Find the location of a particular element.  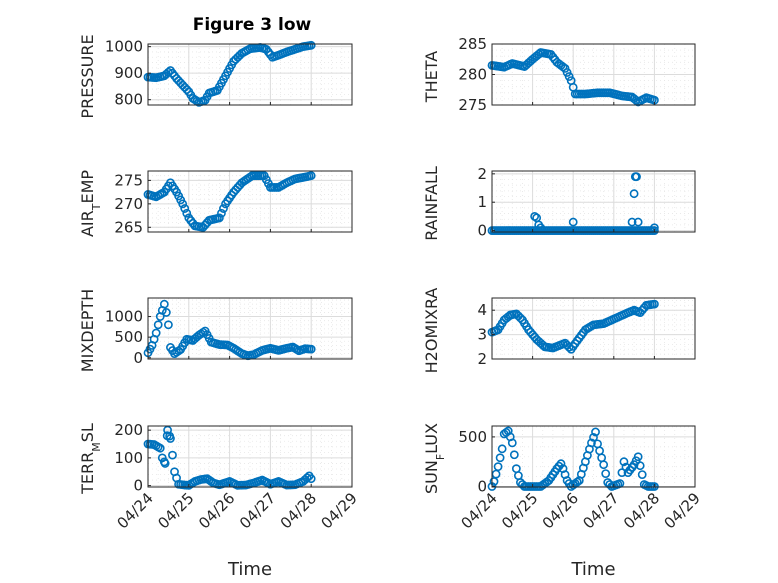

y-tick-label: 280 is located at coordinates (472, 75).